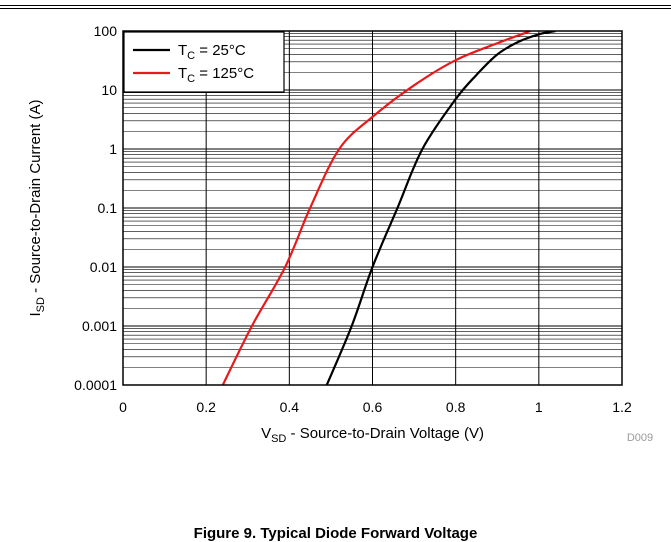  I want to click on y-axis-label: ISD - Source-to-Drain Current (A), so click(37, 207).